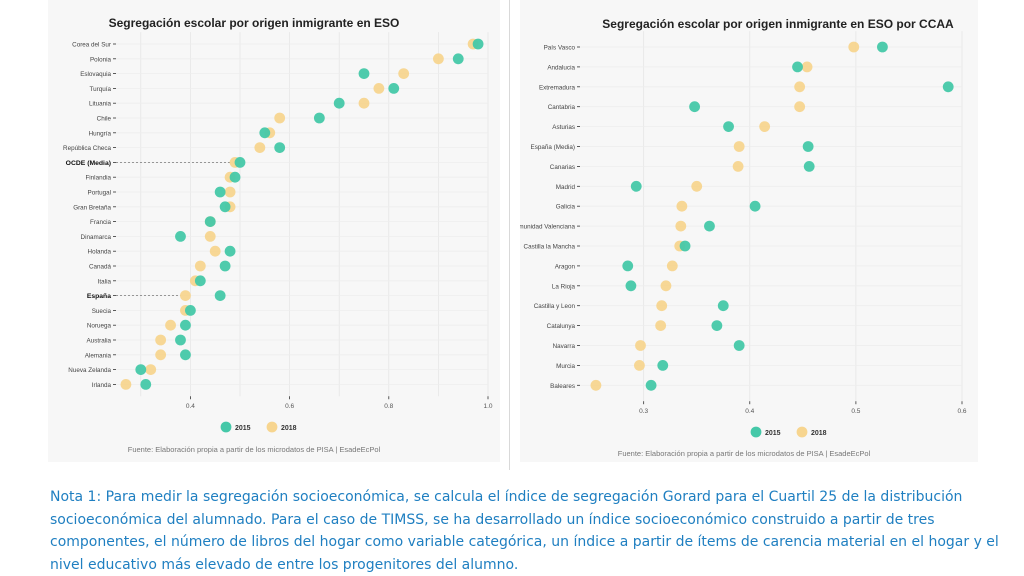 The width and height of the screenshot is (1024, 576). I want to click on category-label: Galicia, so click(566, 207).